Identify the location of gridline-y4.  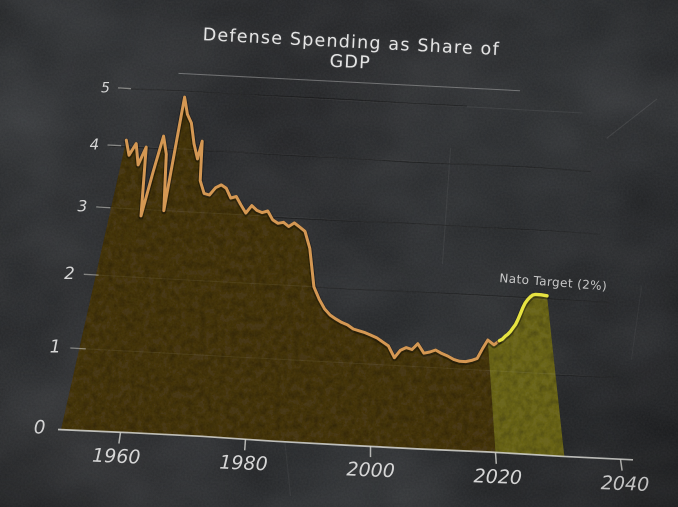
(350, 158).